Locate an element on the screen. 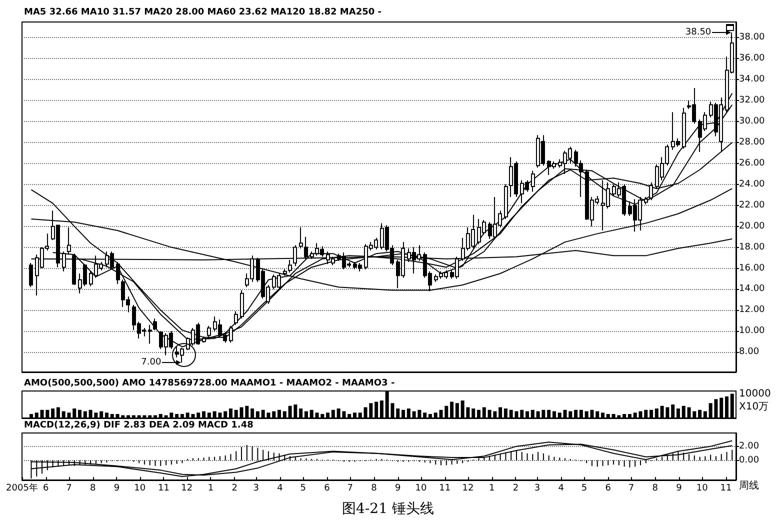 The image size is (777, 525). chart-title: MA5 32.66 MA10 31.57 MA20 28.00 MA60 23.62 MA120 18.82 MA250 - is located at coordinates (203, 13).